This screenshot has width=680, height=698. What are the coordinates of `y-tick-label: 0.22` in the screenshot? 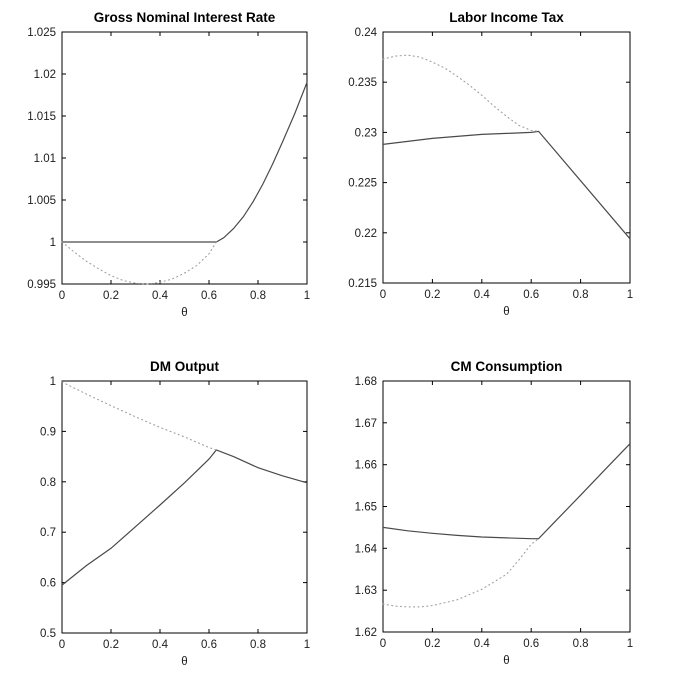 It's located at (366, 234).